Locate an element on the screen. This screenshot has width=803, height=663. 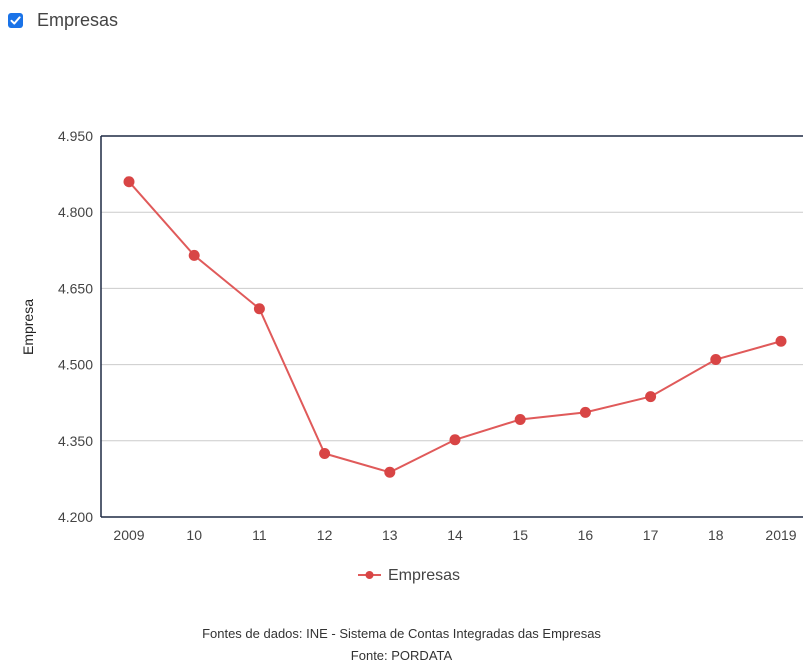
series-toggle-label: Empresas is located at coordinates (78, 20).